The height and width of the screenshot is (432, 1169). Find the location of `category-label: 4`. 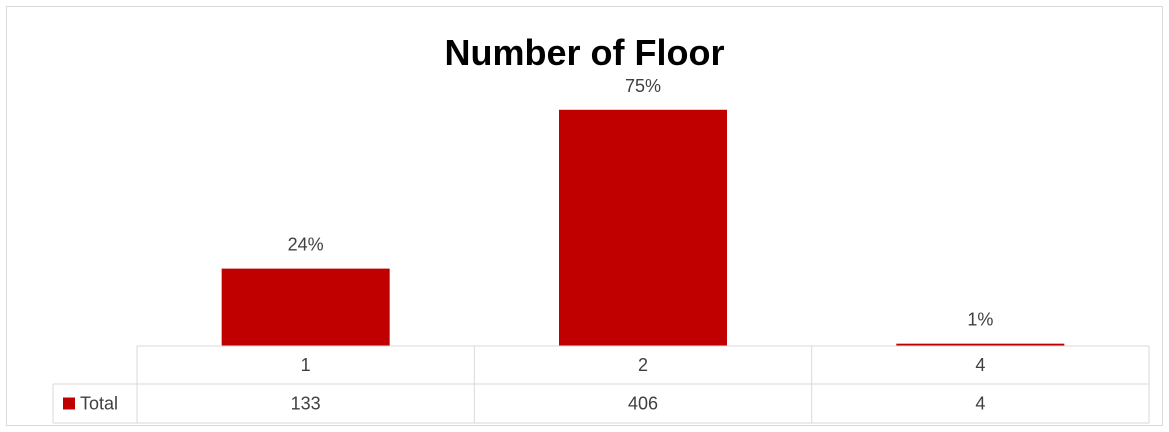

category-label: 4 is located at coordinates (980, 365).